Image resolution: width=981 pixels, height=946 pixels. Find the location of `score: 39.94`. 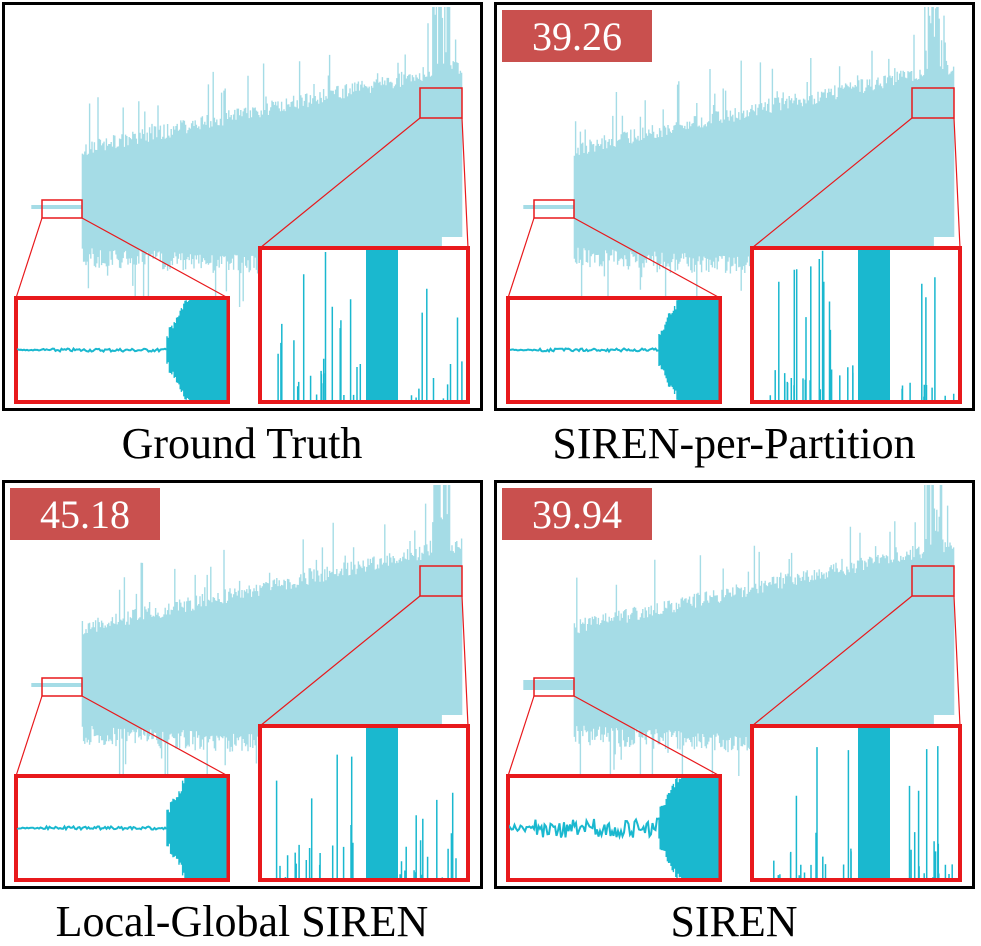

score: 39.94 is located at coordinates (577, 514).